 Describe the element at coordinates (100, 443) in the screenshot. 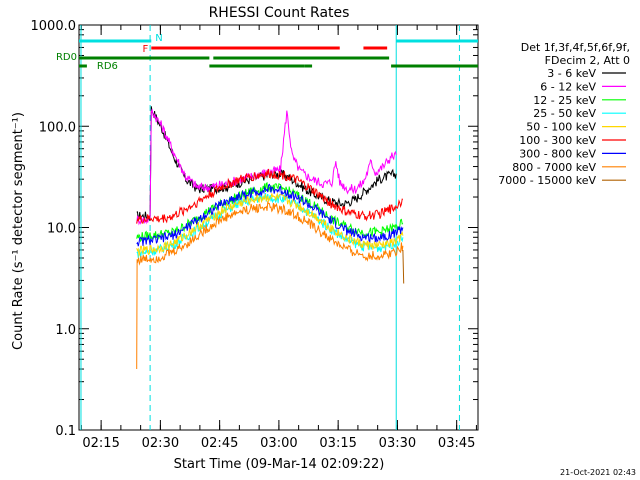

I see `x-tick-label: 02:15` at that location.